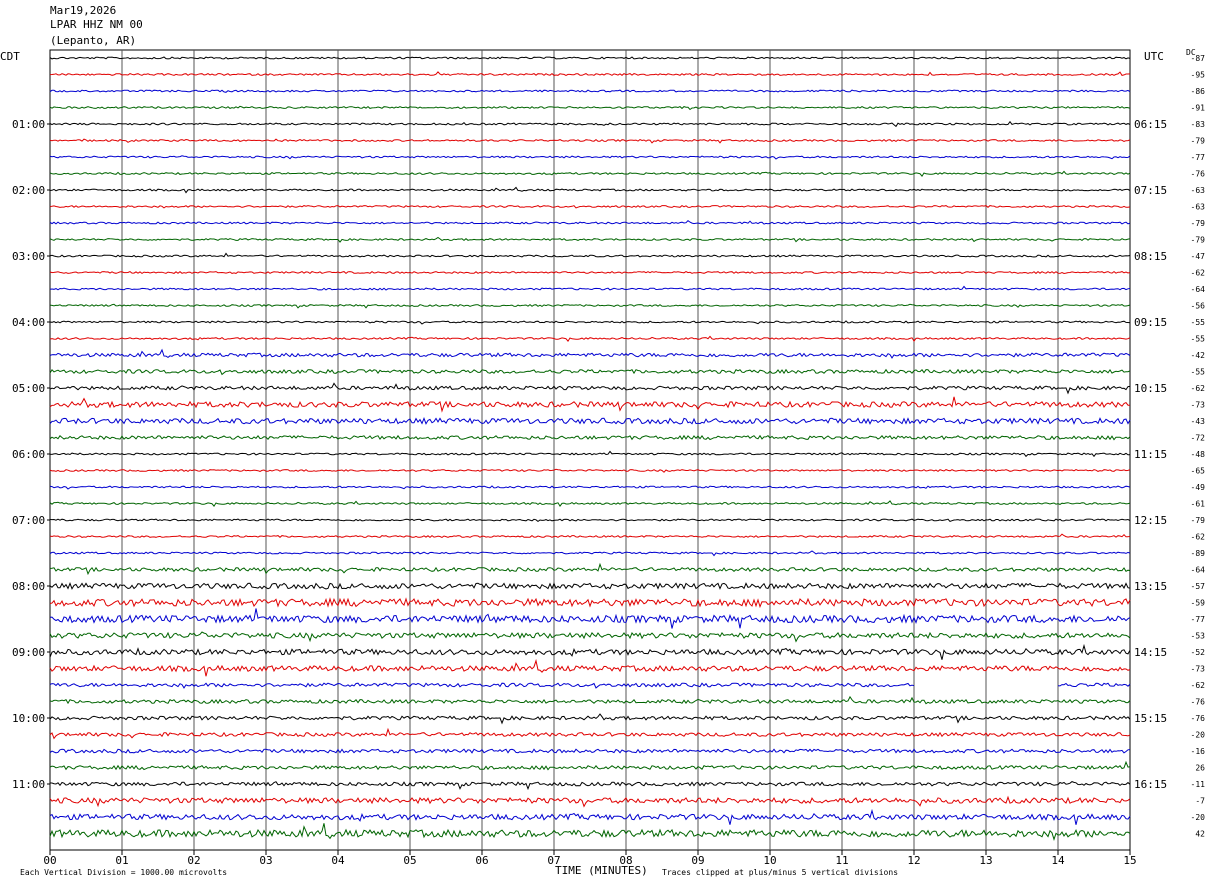 The width and height of the screenshot is (1210, 886). Describe the element at coordinates (1198, 669) in the screenshot. I see `dc-offset-label: -73` at that location.